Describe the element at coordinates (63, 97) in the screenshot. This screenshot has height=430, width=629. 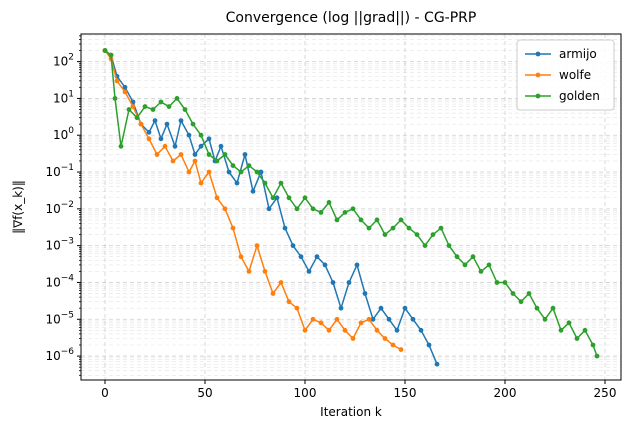
I see `y-tick-label: 10¹` at that location.